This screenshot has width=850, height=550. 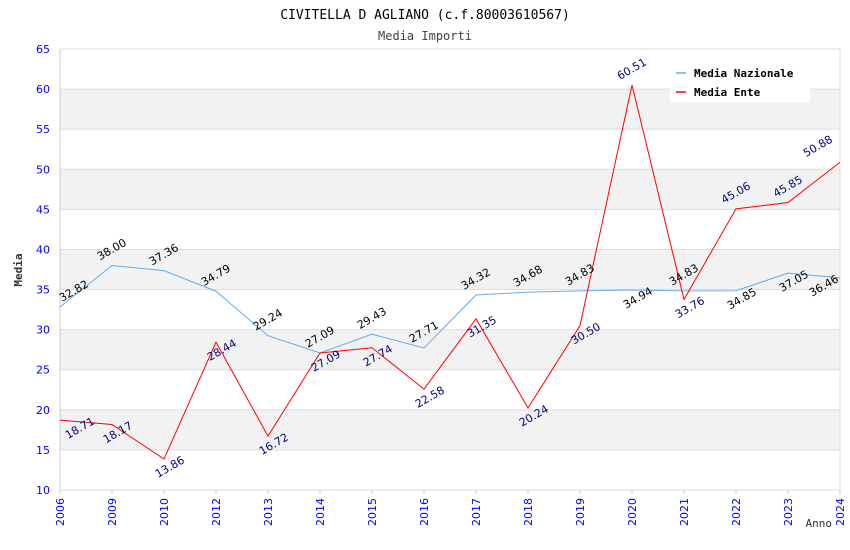 I want to click on x-tick-label: 2012, so click(x=216, y=512).